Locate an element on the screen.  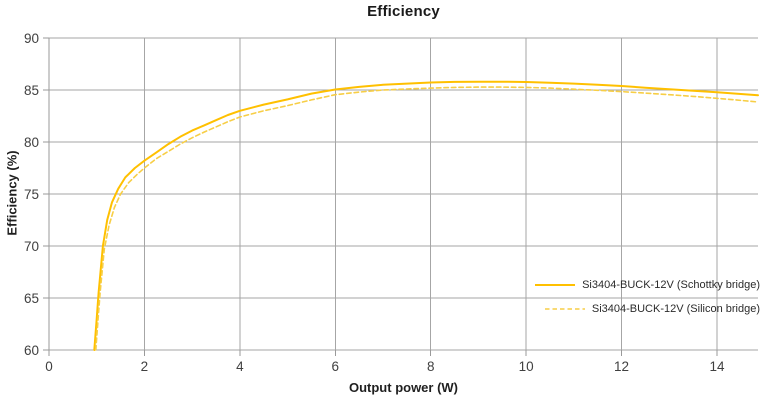
y-tick-label: 60 is located at coordinates (31, 350).